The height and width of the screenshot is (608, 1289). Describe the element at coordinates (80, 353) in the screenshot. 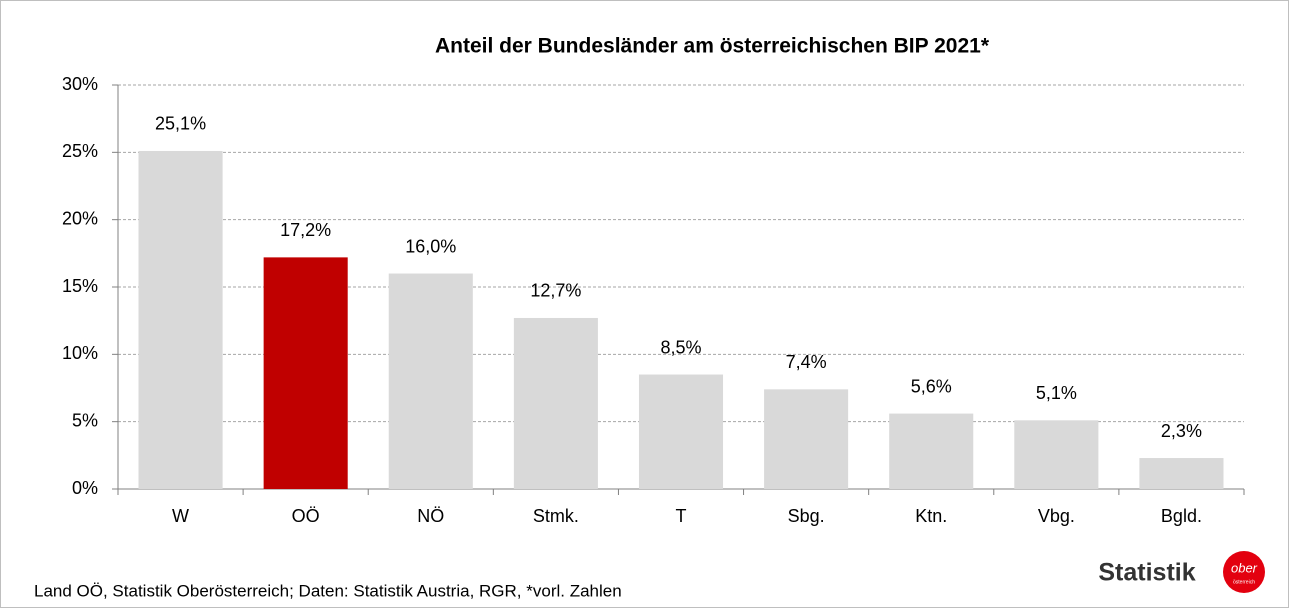

I see `y-tick-label: 10%` at that location.